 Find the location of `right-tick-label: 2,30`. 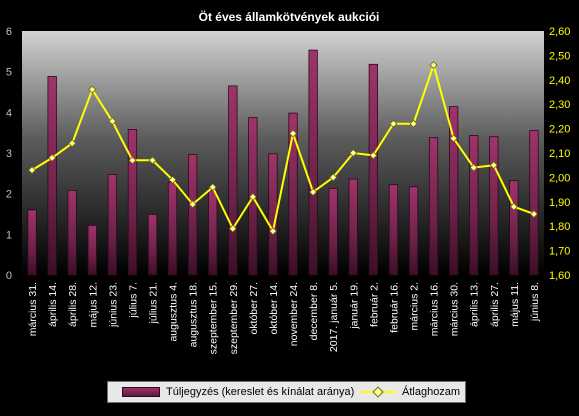

right-tick-label: 2,30 is located at coordinates (559, 105).